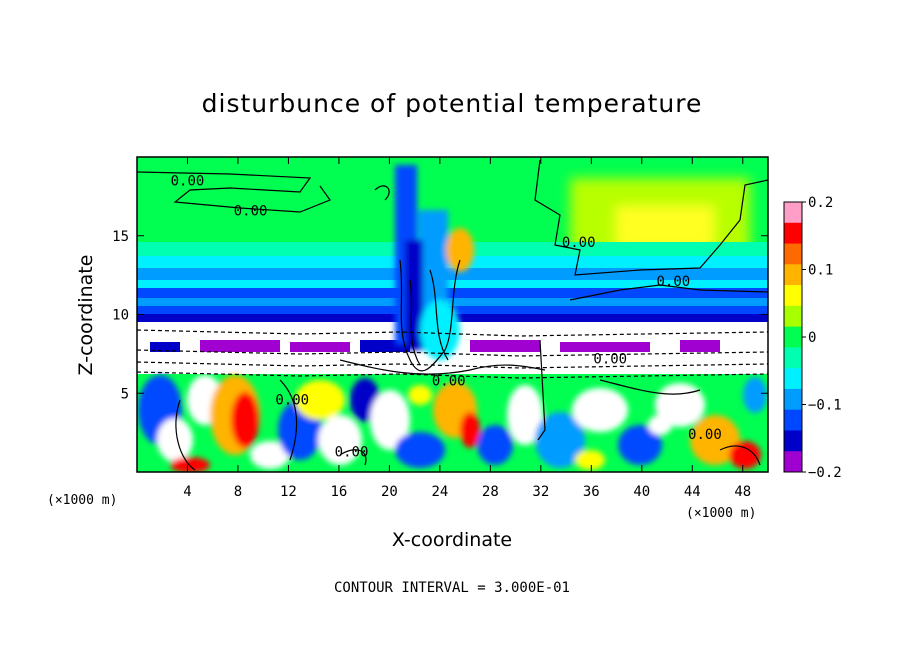 The image size is (904, 659). What do you see at coordinates (125, 394) in the screenshot?
I see `y-tick-label: 5` at bounding box center [125, 394].